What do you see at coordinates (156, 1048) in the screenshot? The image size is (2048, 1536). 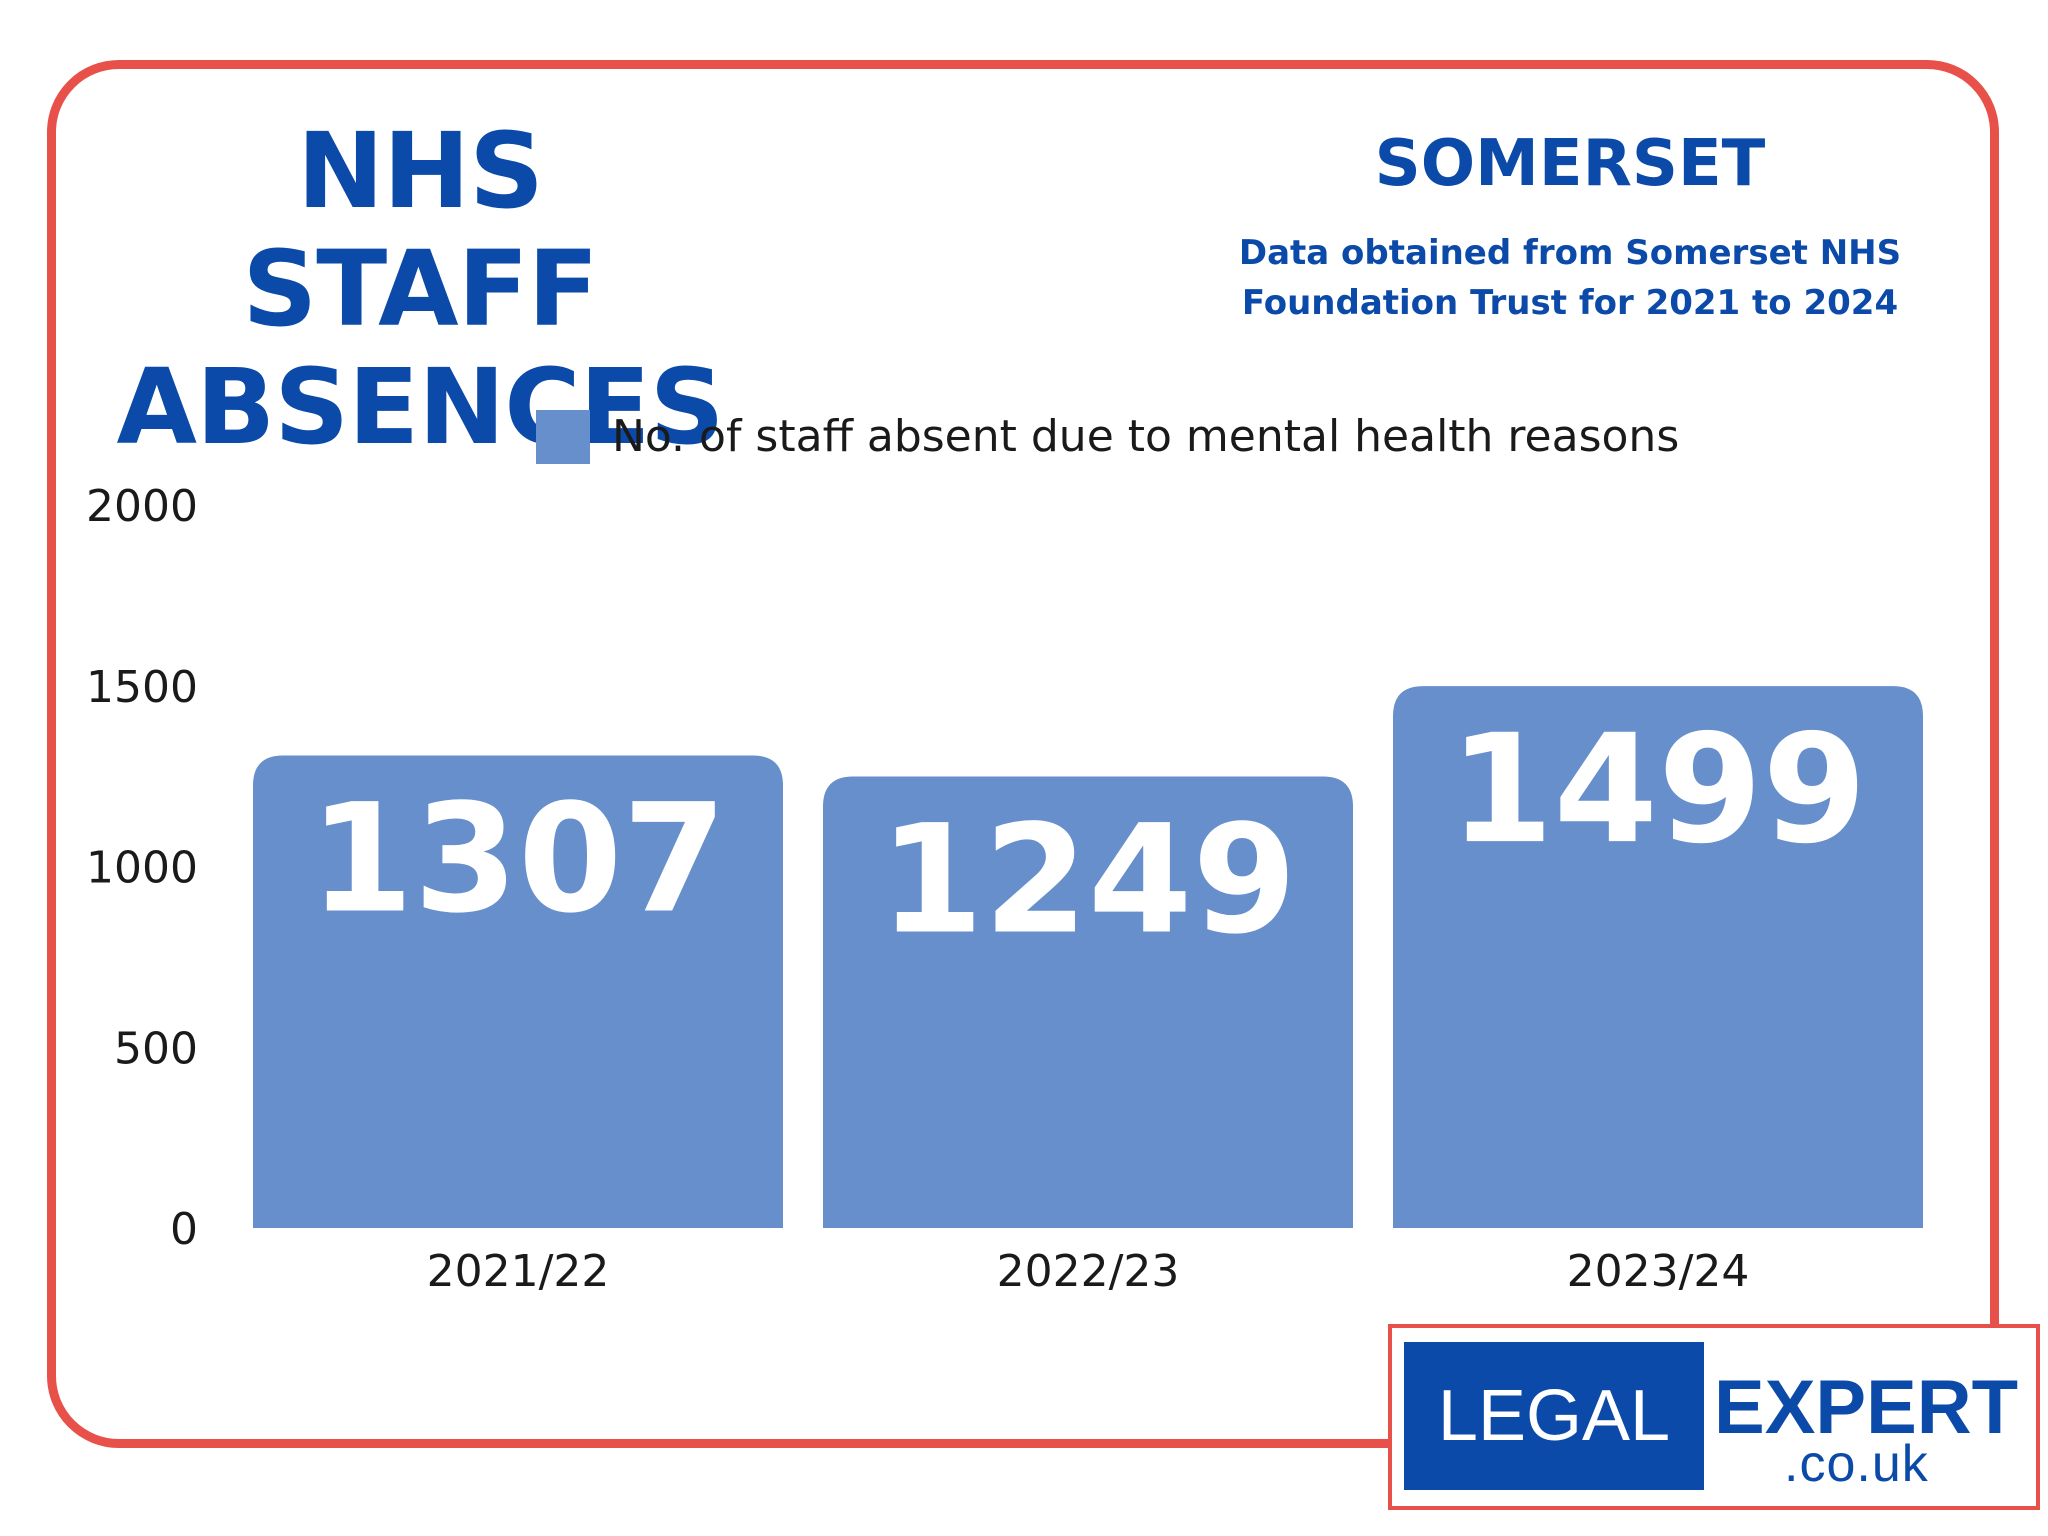 I see `y-tick-label: 500` at bounding box center [156, 1048].